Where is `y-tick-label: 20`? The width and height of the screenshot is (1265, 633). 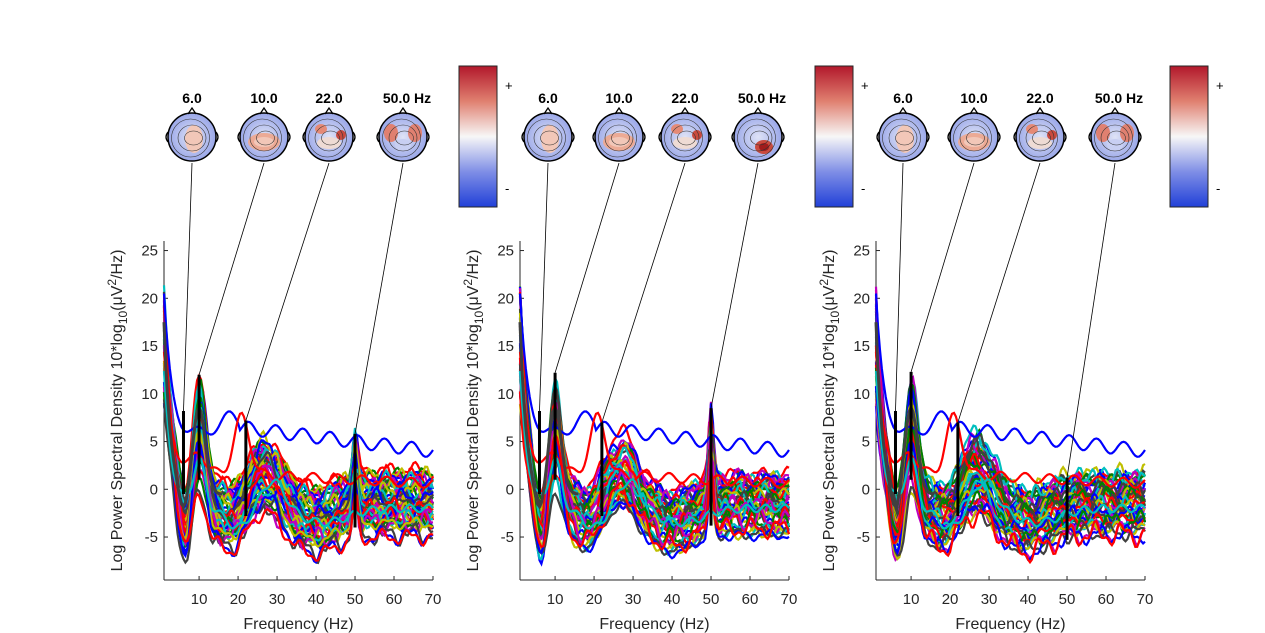 y-tick-label: 20 is located at coordinates (505, 298).